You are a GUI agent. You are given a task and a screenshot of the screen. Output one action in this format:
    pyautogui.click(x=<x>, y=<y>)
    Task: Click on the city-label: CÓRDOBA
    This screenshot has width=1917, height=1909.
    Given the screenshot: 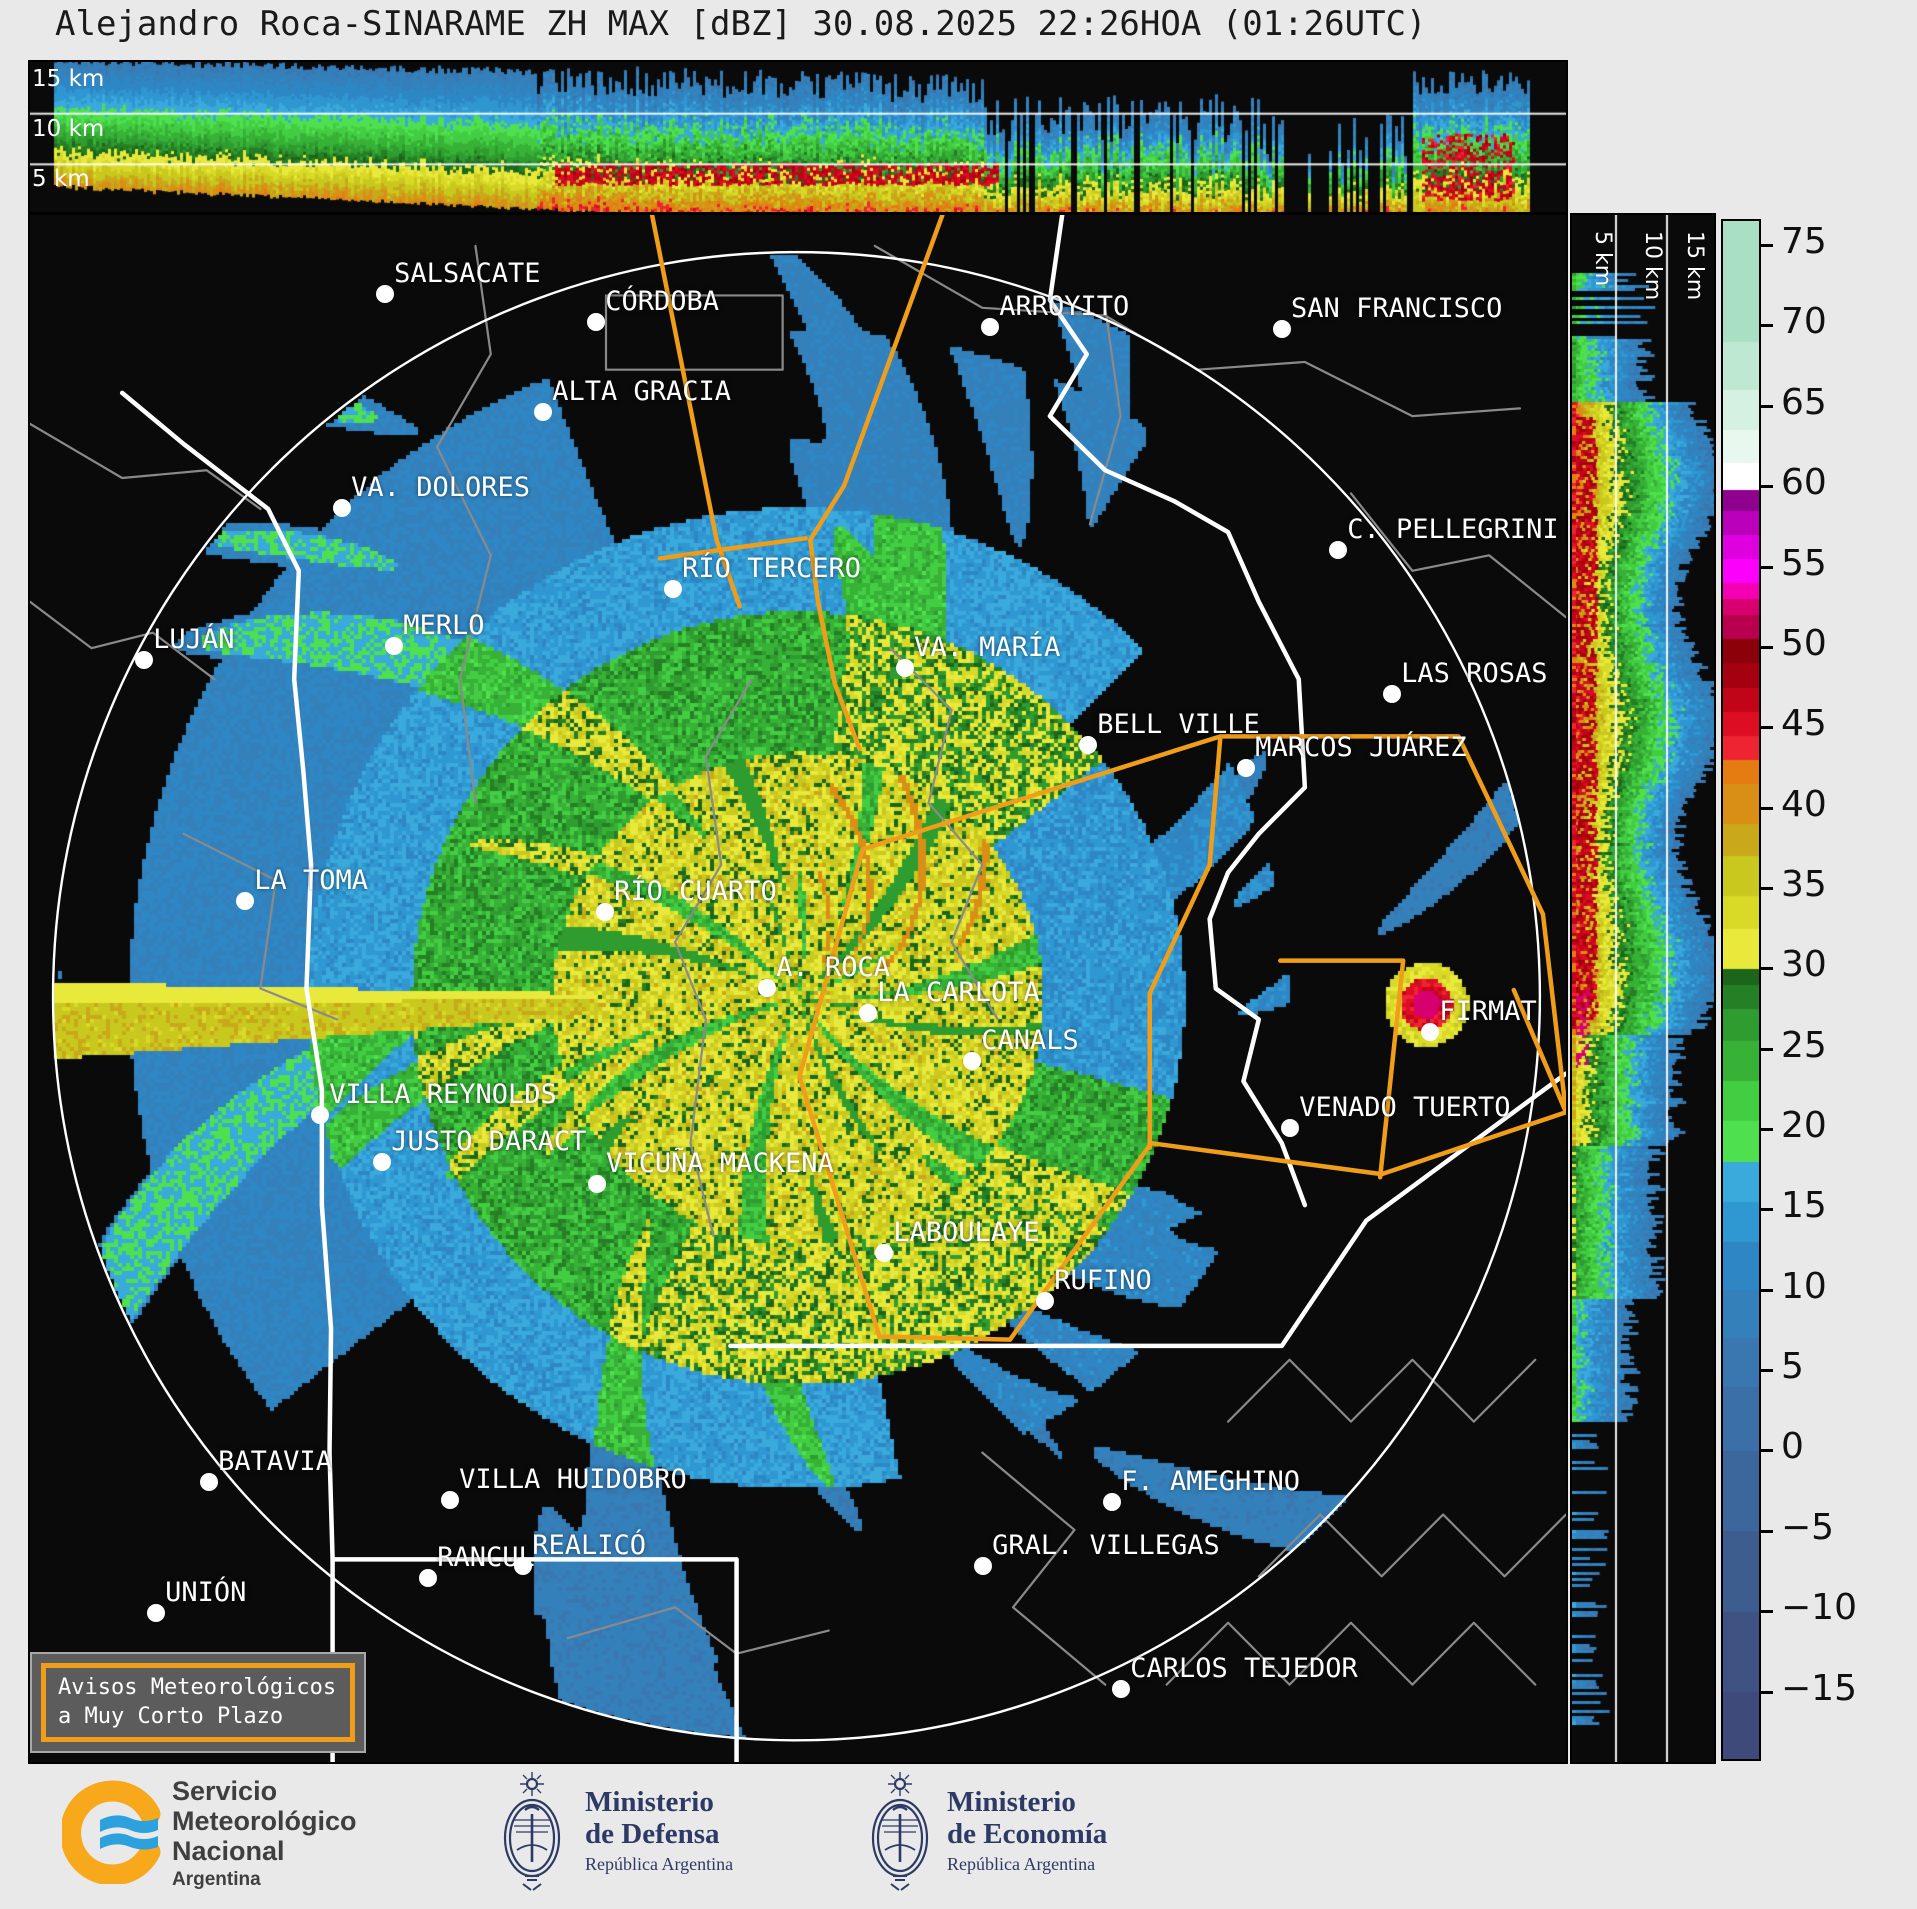 What is the action you would take?
    pyautogui.click(x=662, y=301)
    